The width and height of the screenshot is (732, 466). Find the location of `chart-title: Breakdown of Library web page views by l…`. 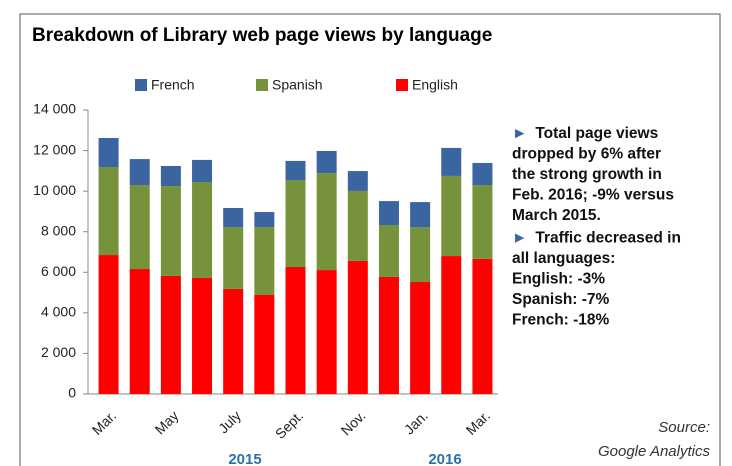

chart-title: Breakdown of Library web page views by l… is located at coordinates (262, 35).